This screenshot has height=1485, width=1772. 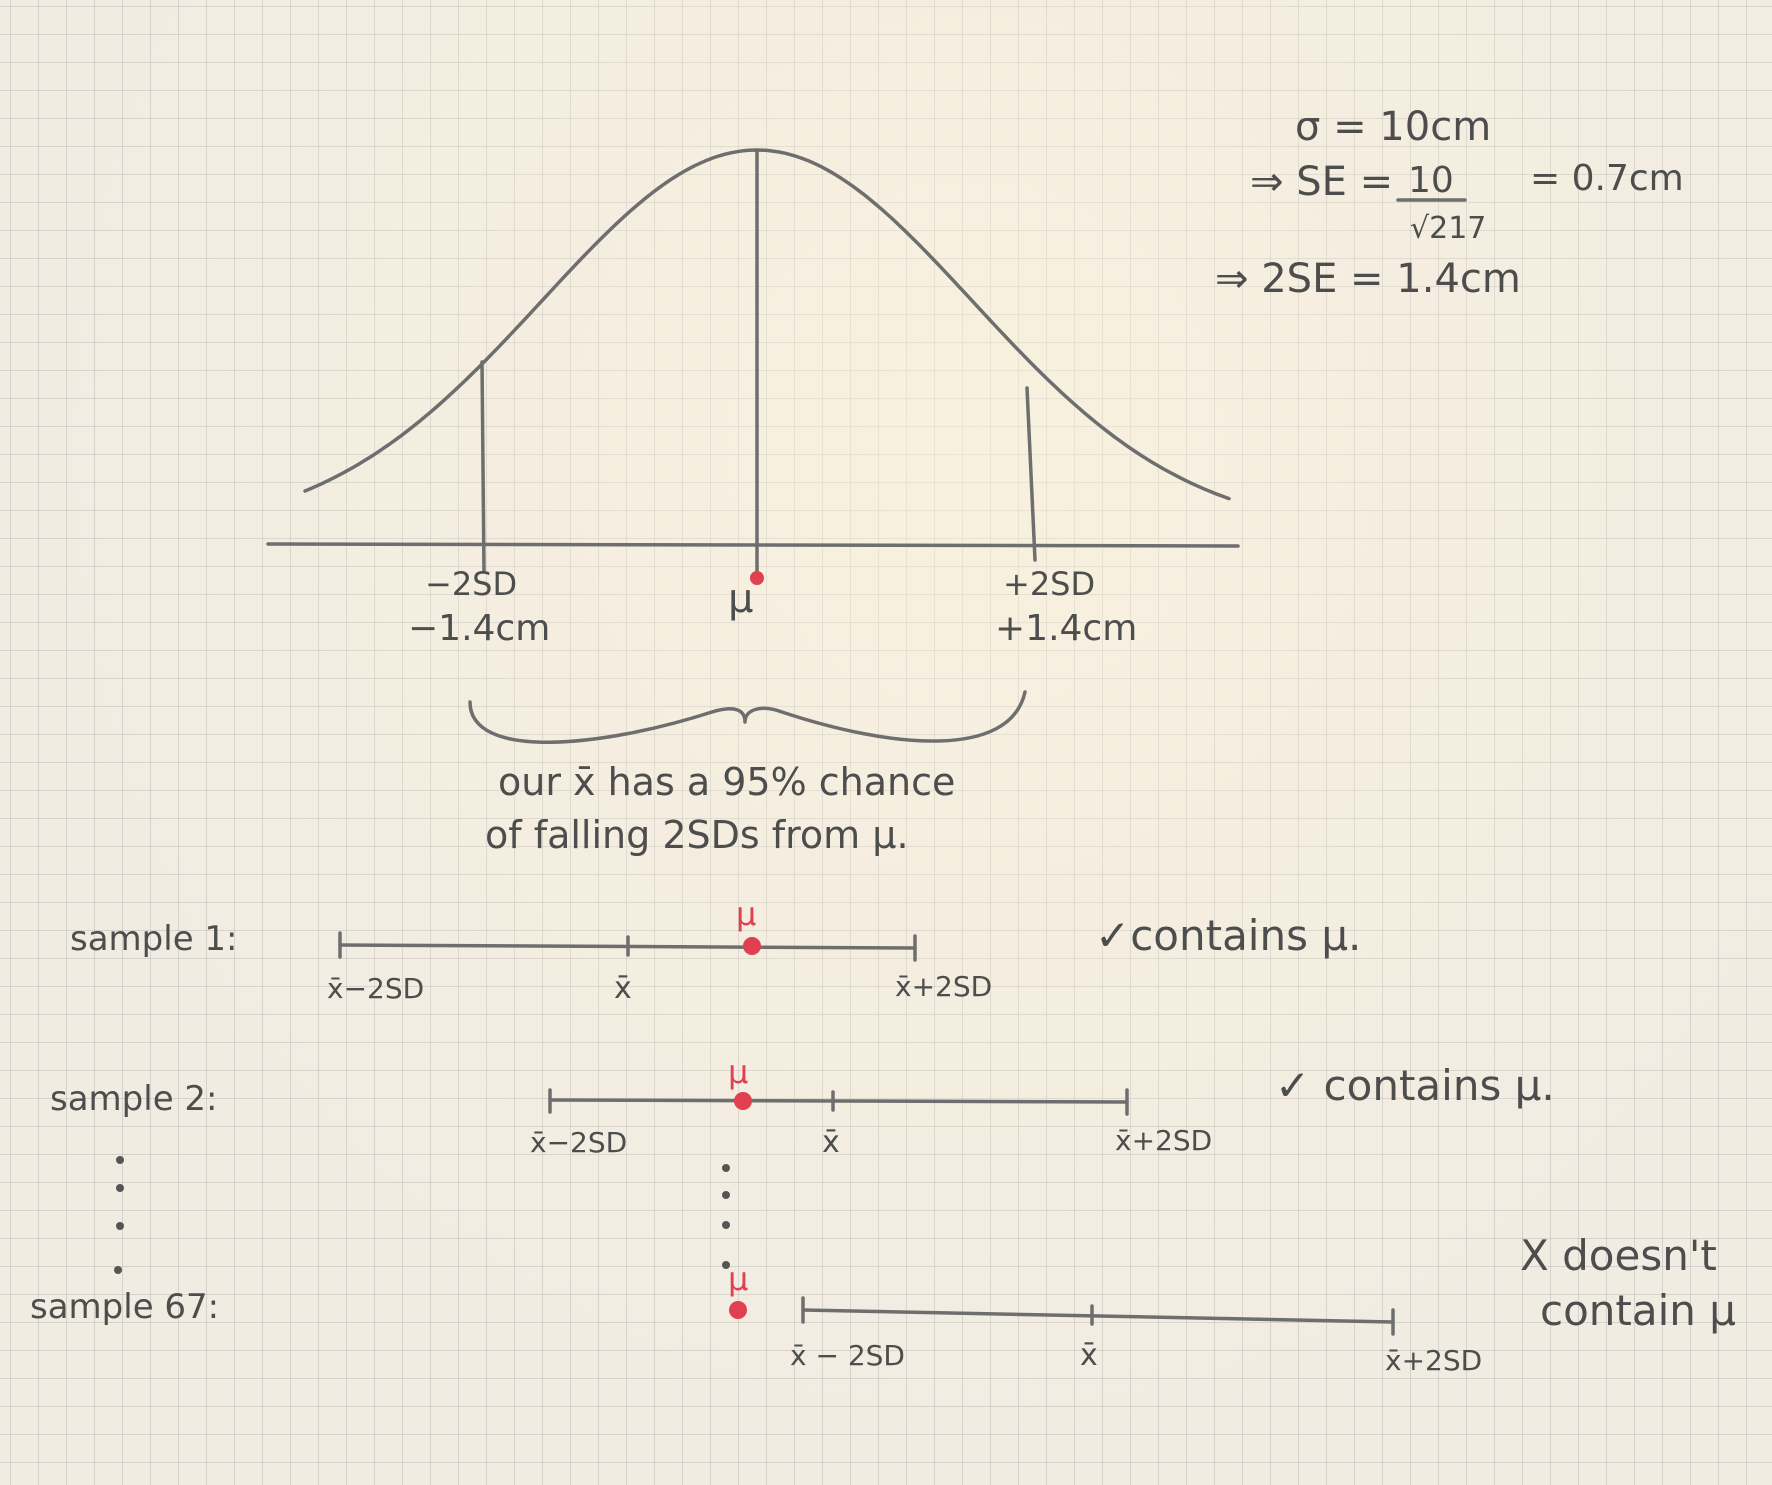 I want to click on plus-value-label: +1.4cm, so click(x=1066, y=628).